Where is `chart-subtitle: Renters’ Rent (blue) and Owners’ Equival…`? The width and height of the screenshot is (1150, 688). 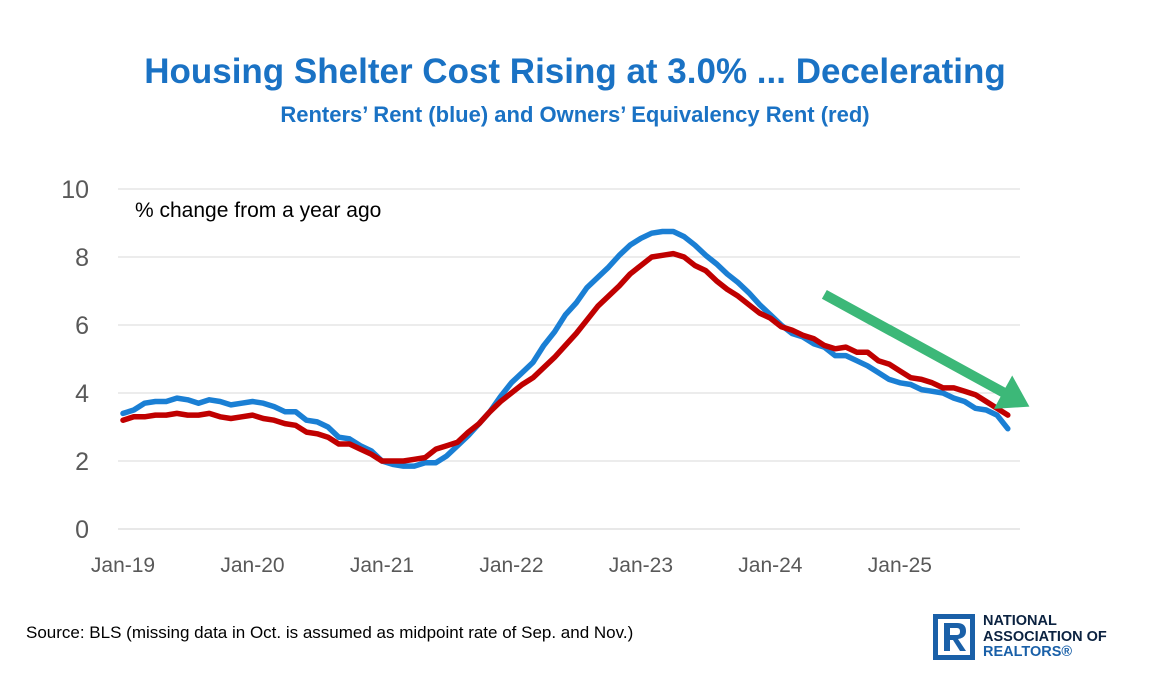 chart-subtitle: Renters’ Rent (blue) and Owners’ Equival… is located at coordinates (575, 114).